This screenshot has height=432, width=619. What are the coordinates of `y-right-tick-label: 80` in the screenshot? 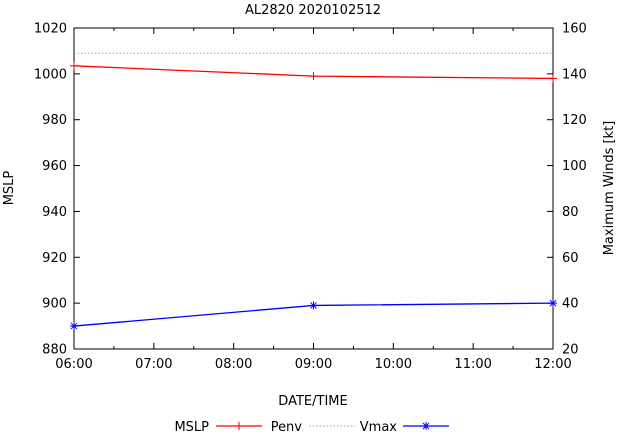 It's located at (570, 212).